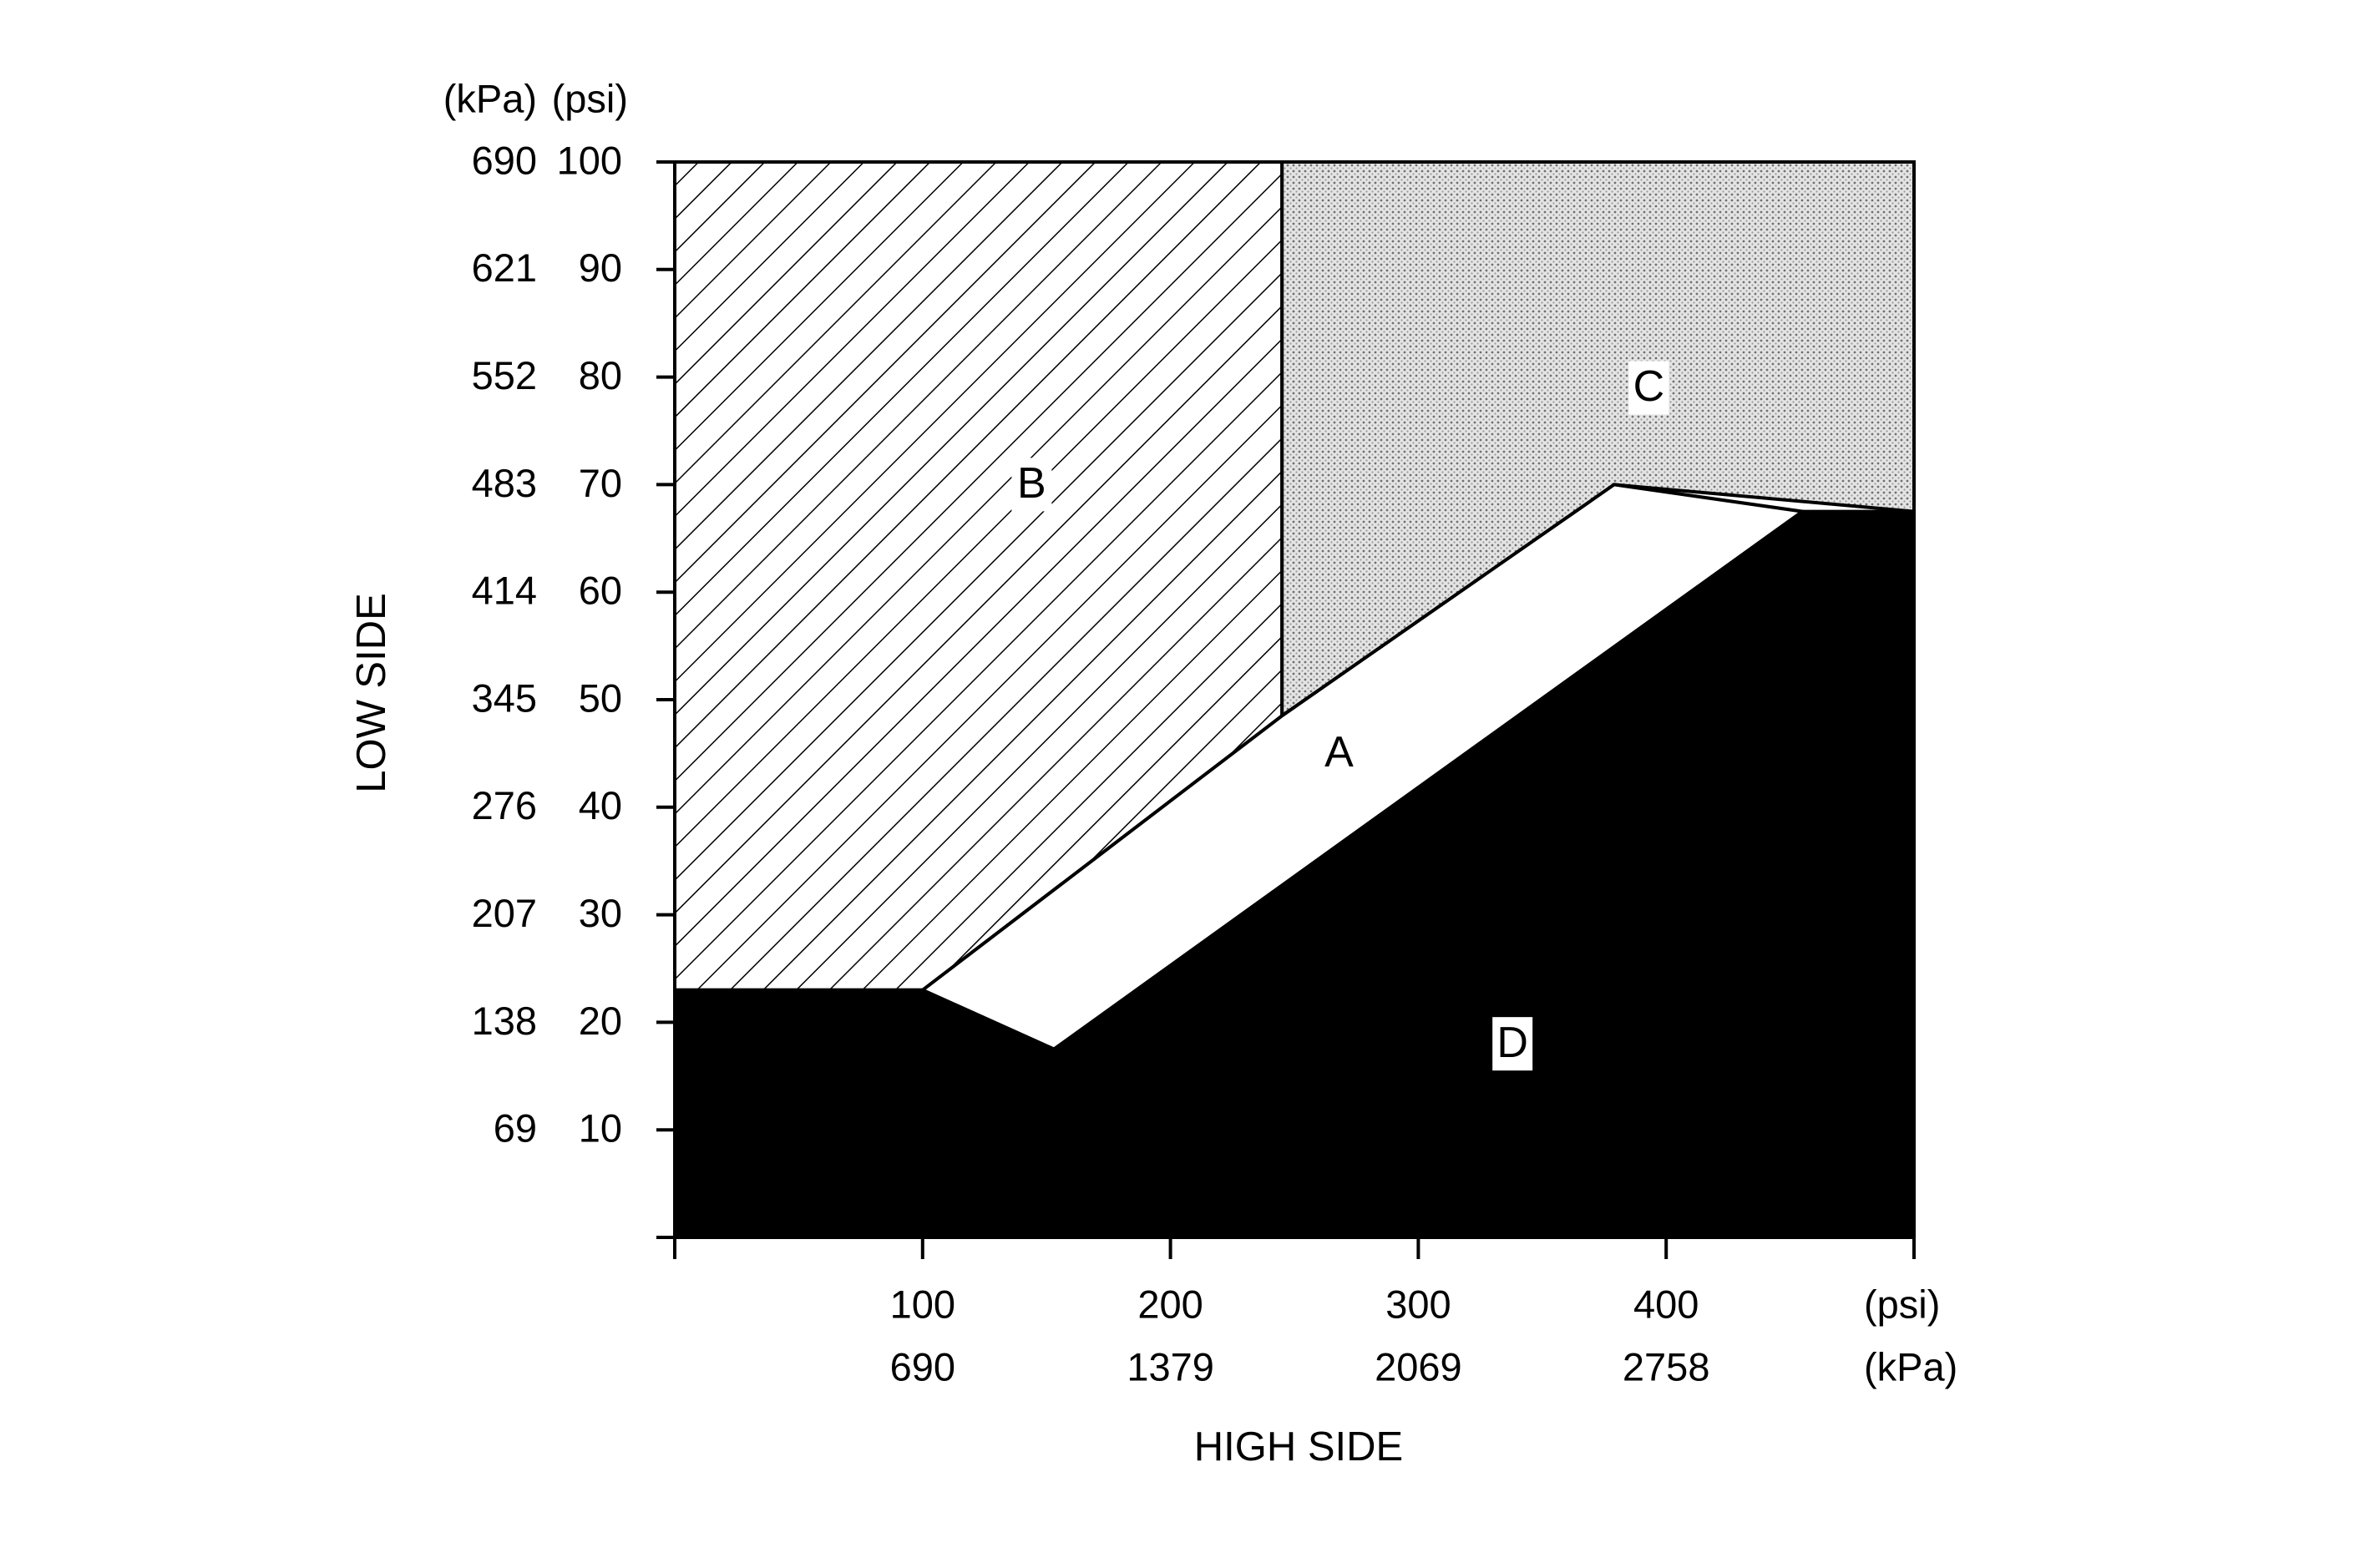 The height and width of the screenshot is (1558, 2380). Describe the element at coordinates (1299, 1447) in the screenshot. I see `x-axis-title: HIGH SIDE` at that location.